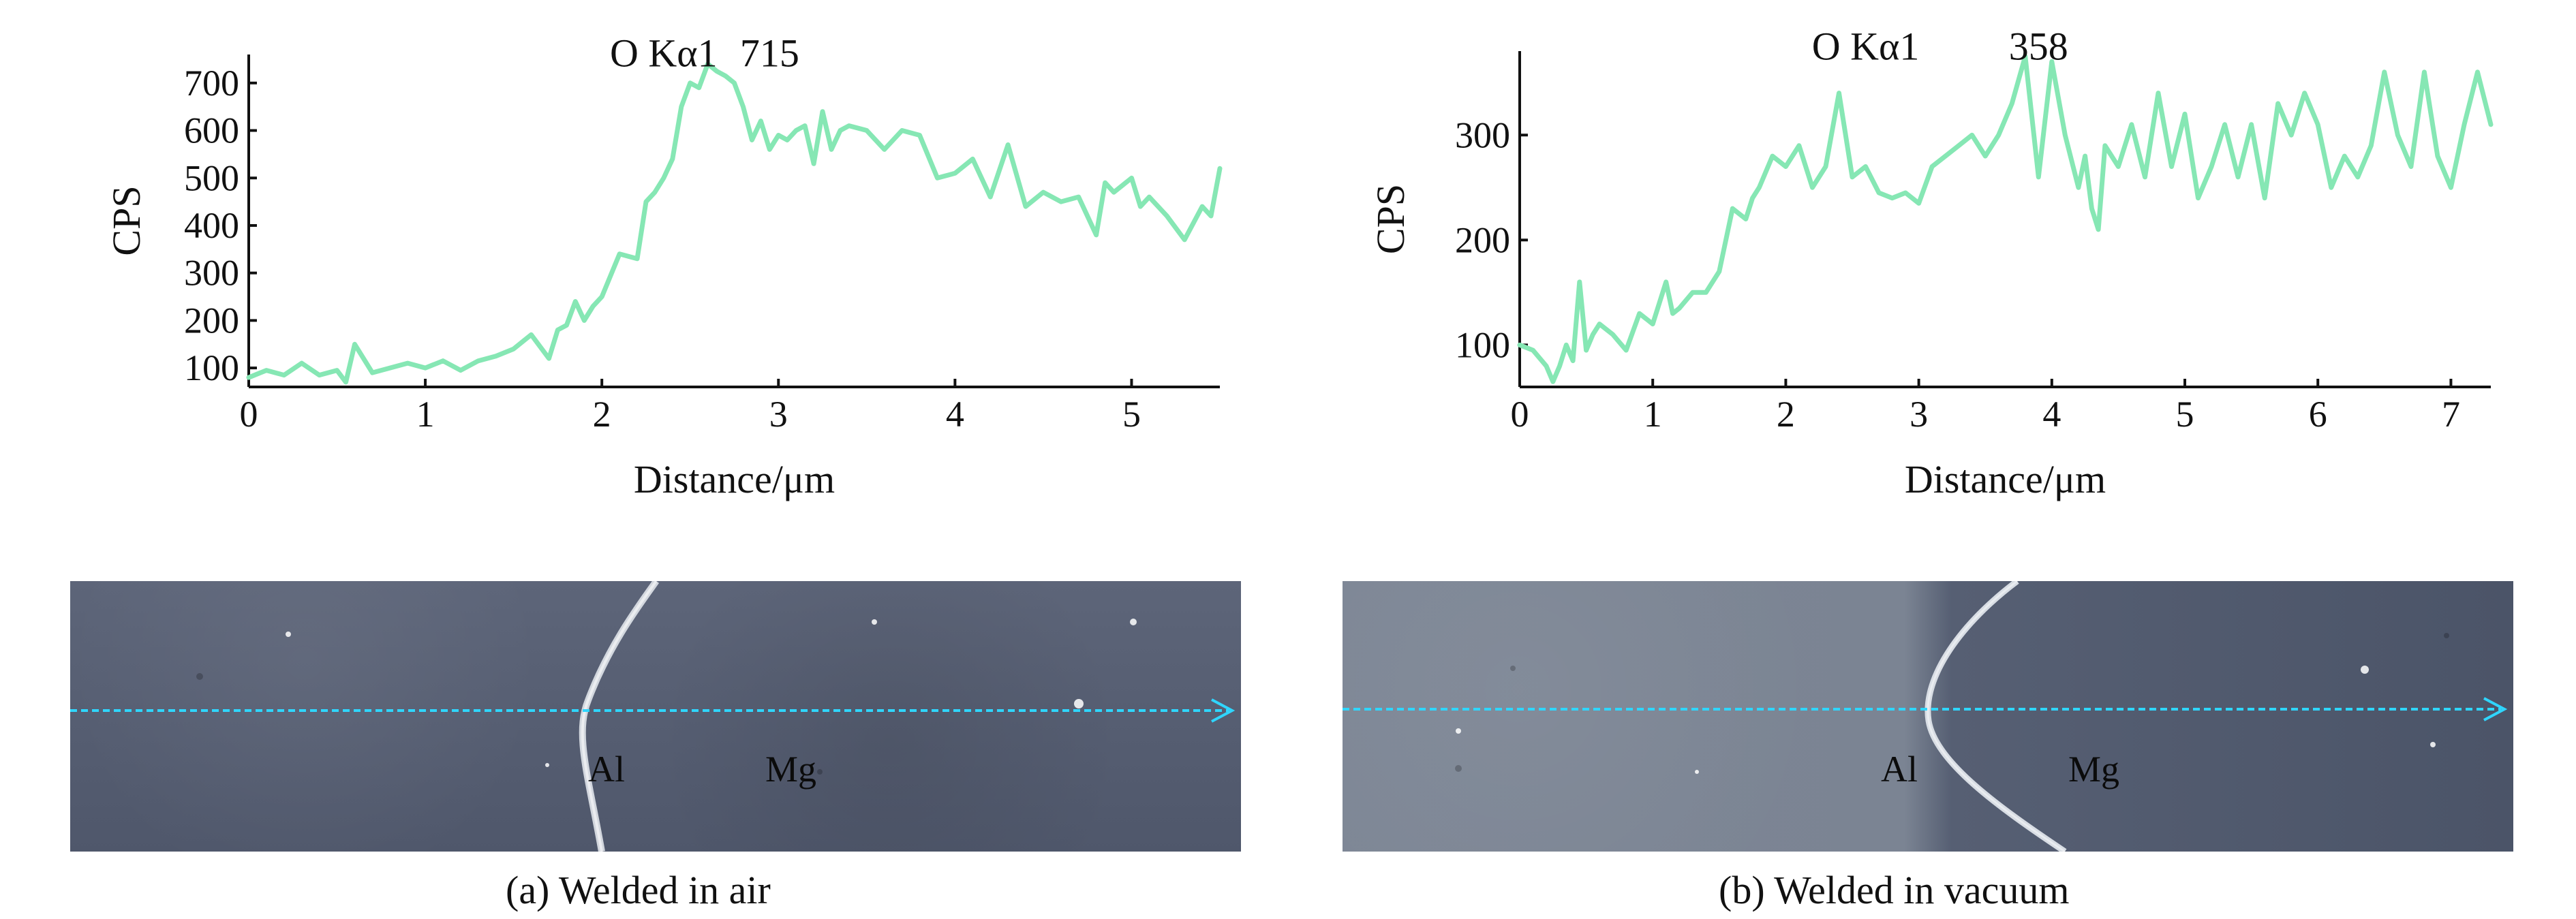 Image resolution: width=2576 pixels, height=919 pixels. Describe the element at coordinates (2318, 414) in the screenshot. I see `chart-b-x-tick-label: 6` at that location.